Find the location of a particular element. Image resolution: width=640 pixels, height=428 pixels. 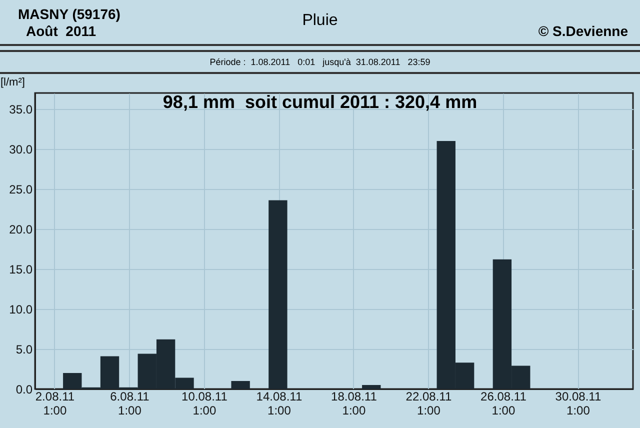

y-axis-title: [l/m²] is located at coordinates (12, 82).